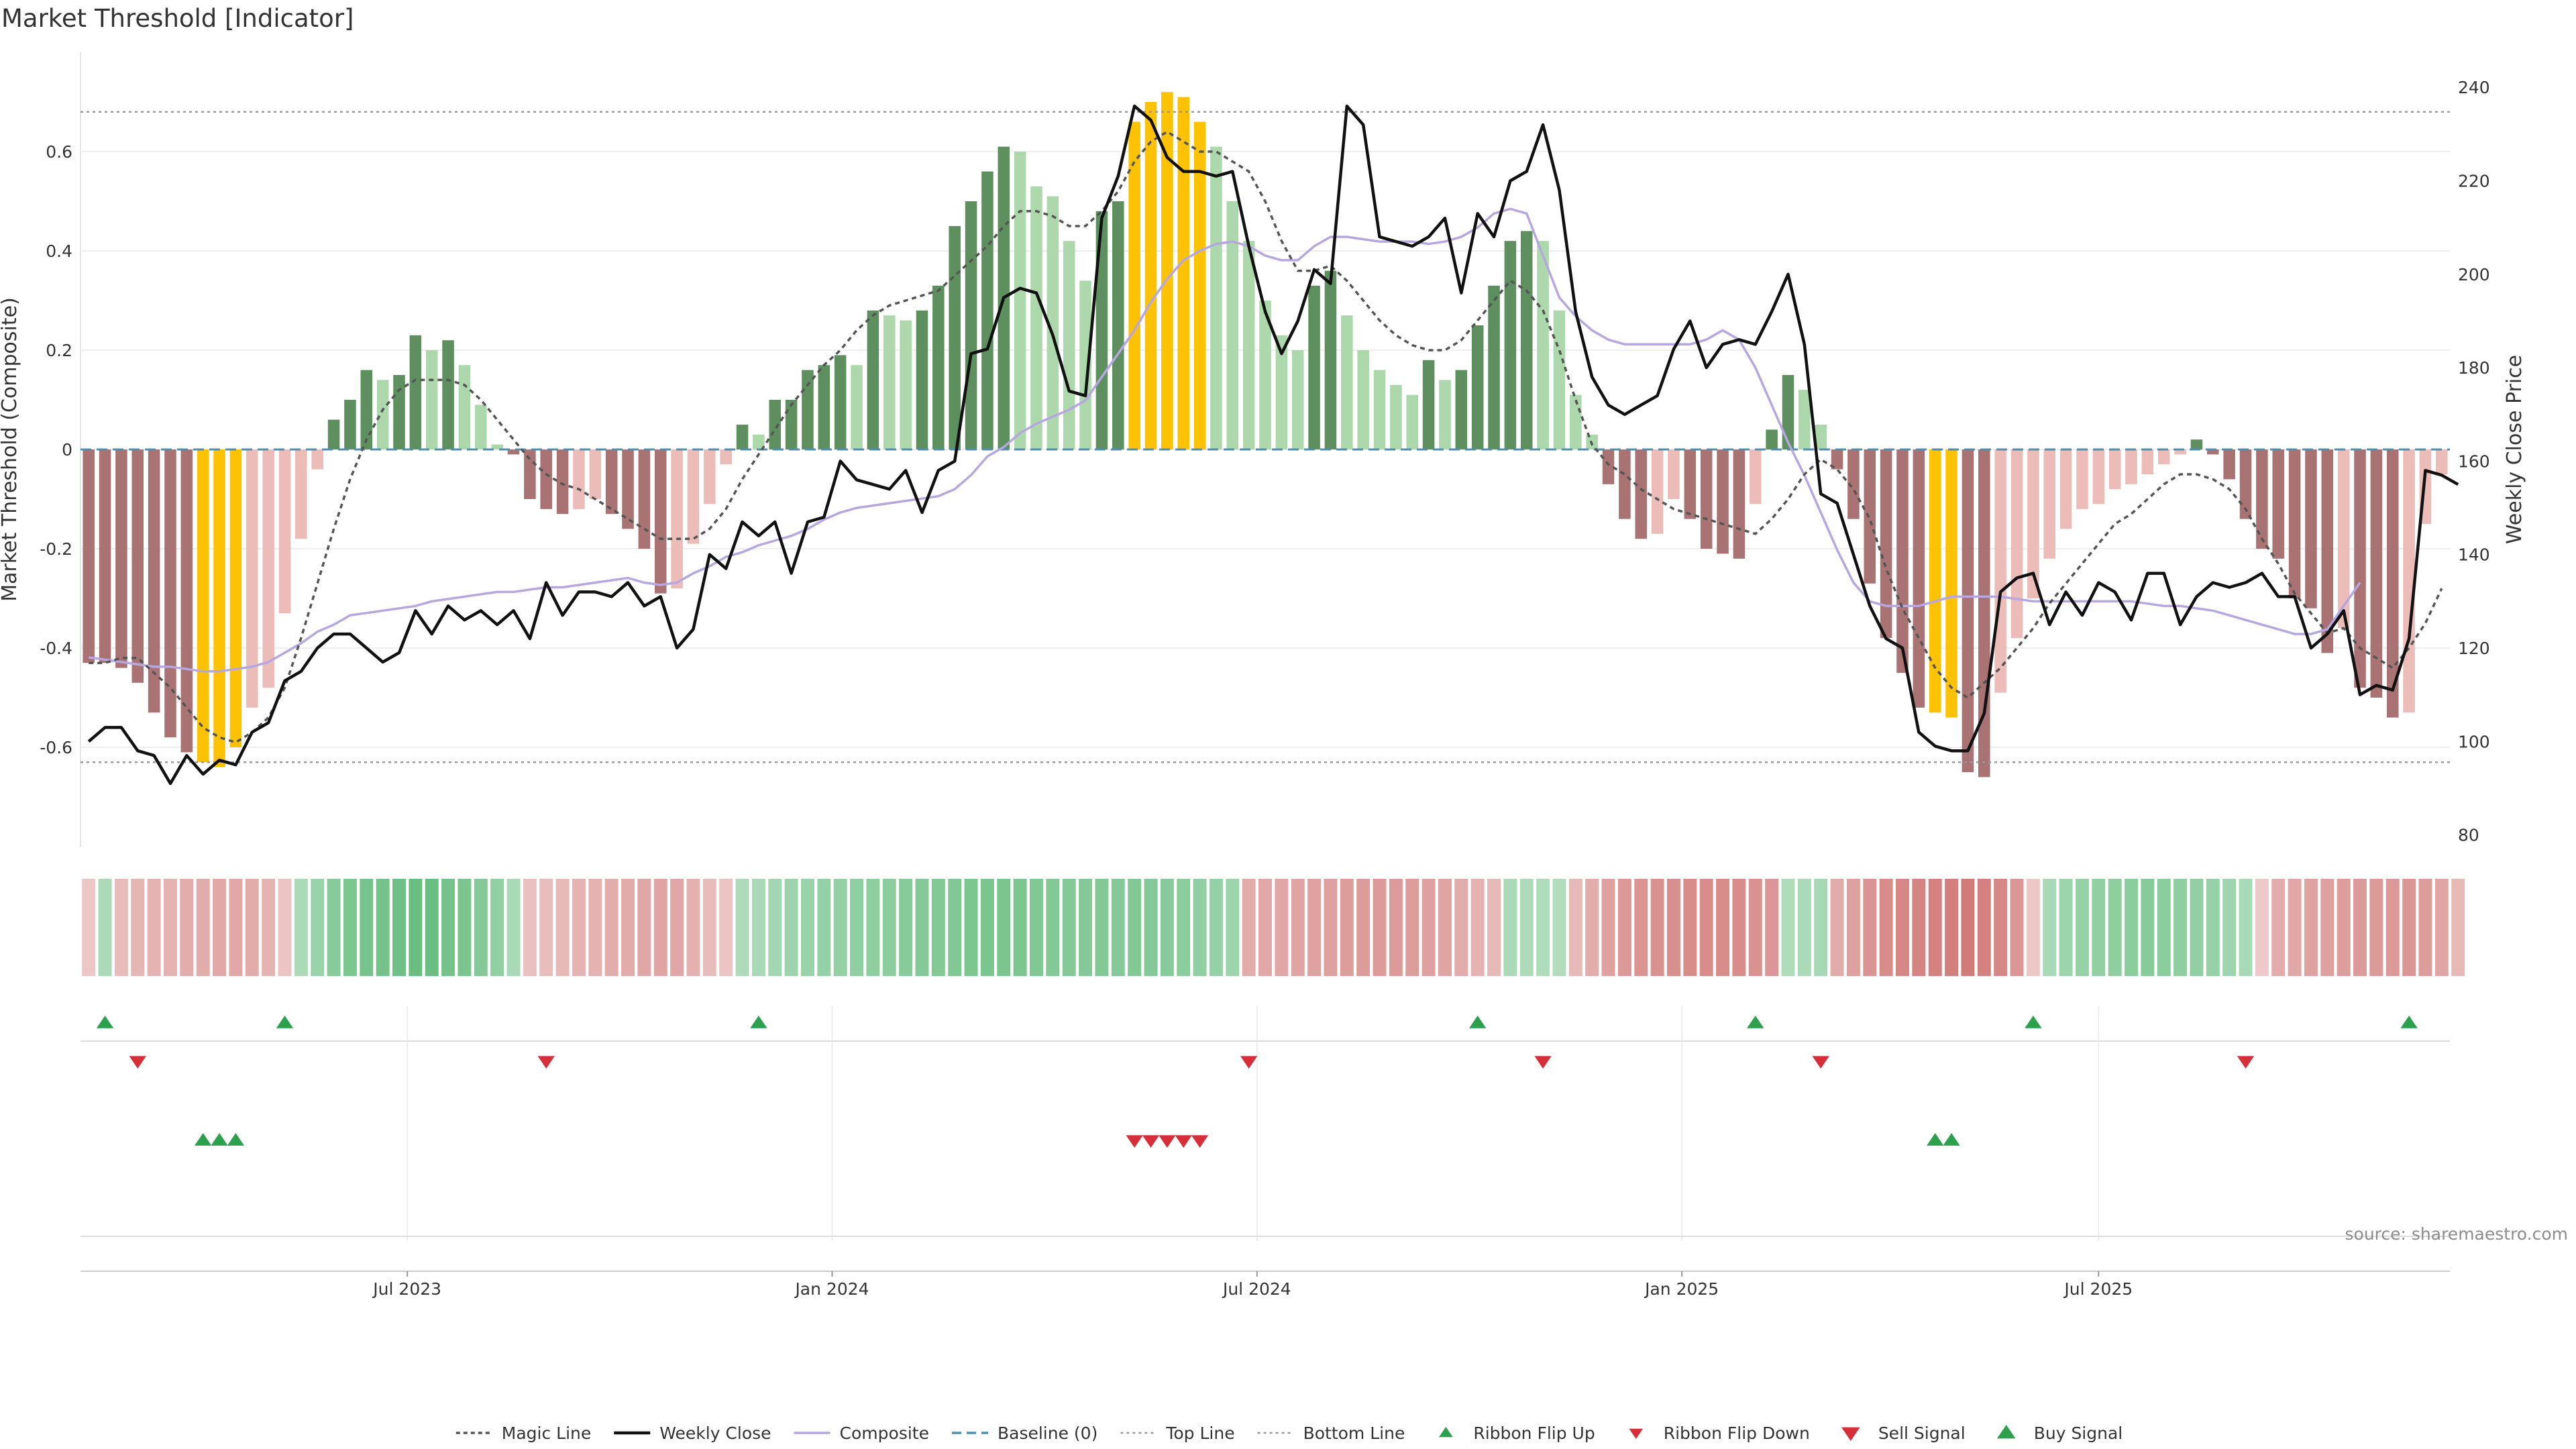 The height and width of the screenshot is (1449, 2576). Describe the element at coordinates (1134, 1141) in the screenshot. I see `sell-signal-marker` at that location.